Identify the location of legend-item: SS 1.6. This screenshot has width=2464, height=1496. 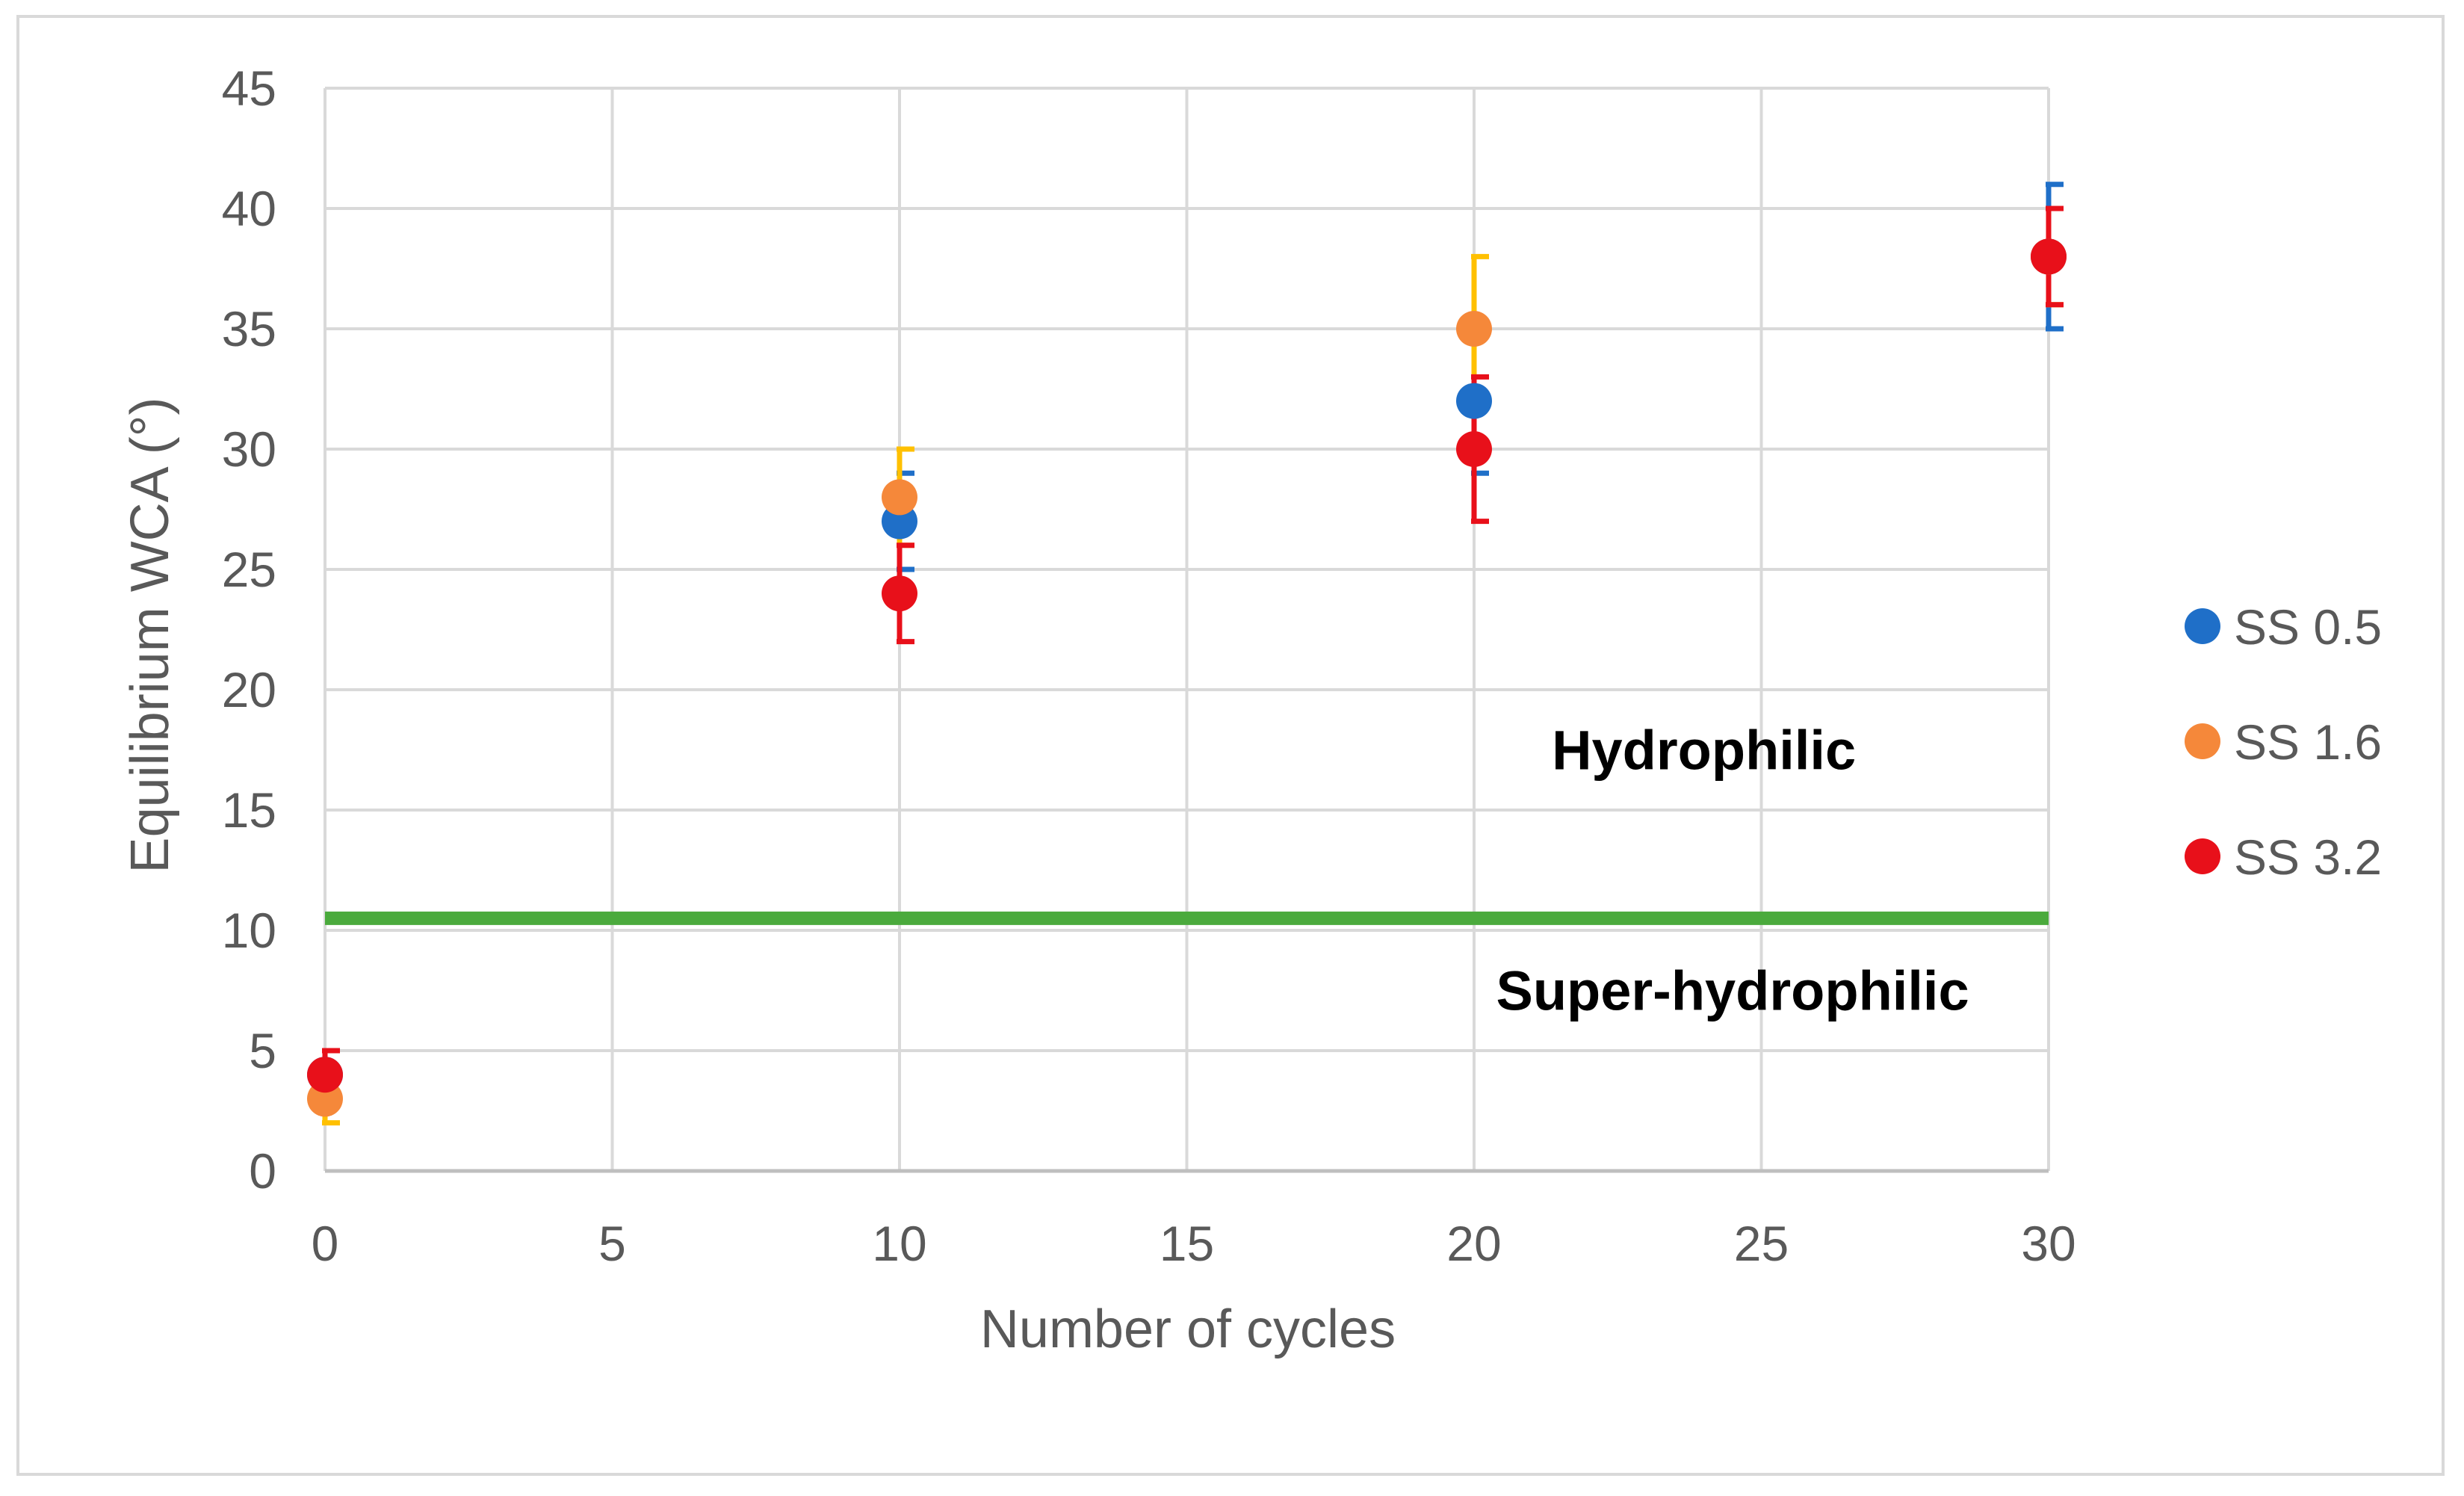
(2283, 742).